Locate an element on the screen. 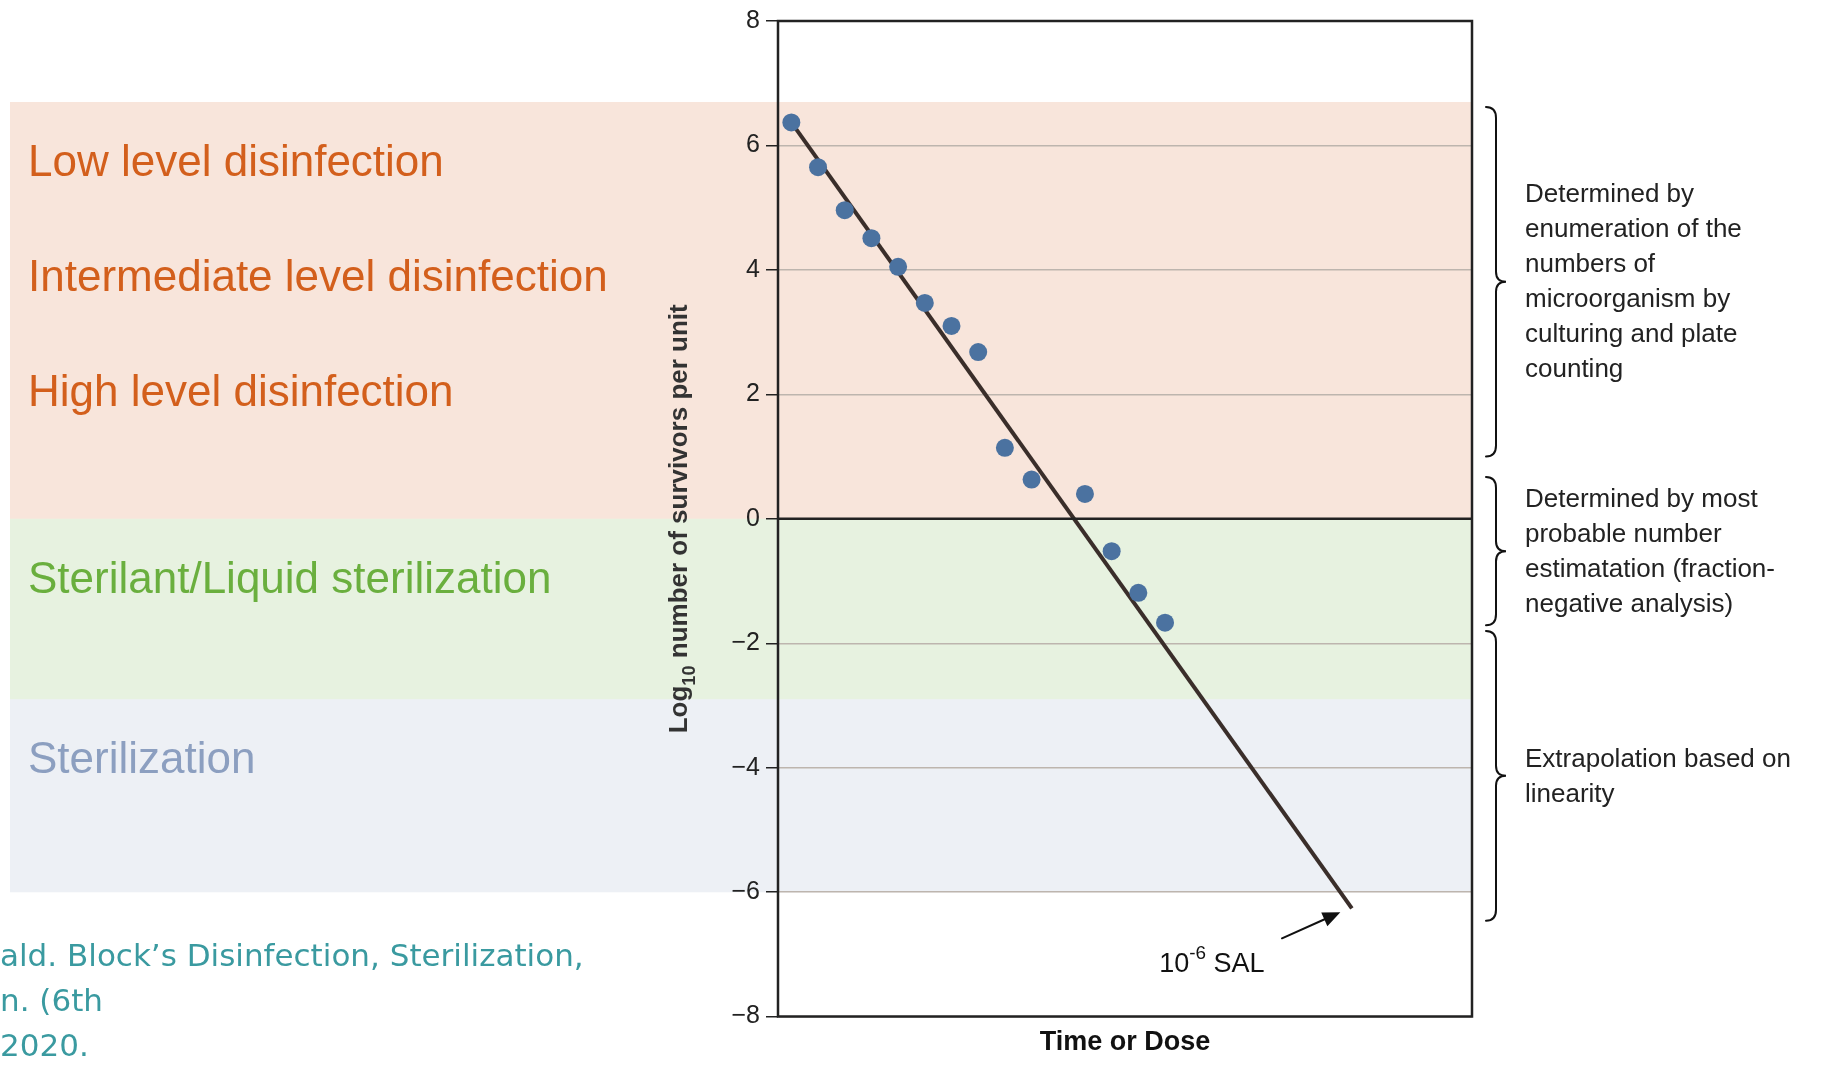 The image size is (1834, 1071). y-tick-label: 0 is located at coordinates (753, 516).